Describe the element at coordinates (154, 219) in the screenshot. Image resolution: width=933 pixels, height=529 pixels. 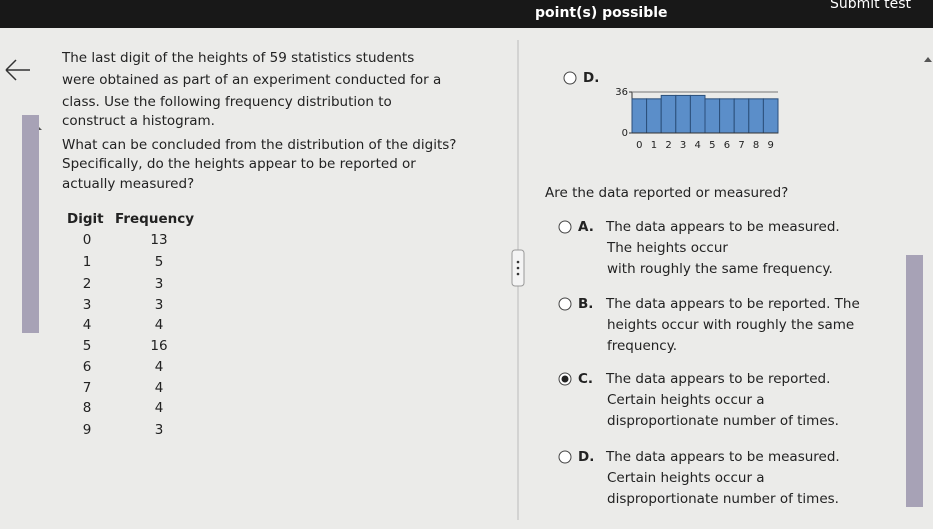
I see `table-header: Frequency` at that location.